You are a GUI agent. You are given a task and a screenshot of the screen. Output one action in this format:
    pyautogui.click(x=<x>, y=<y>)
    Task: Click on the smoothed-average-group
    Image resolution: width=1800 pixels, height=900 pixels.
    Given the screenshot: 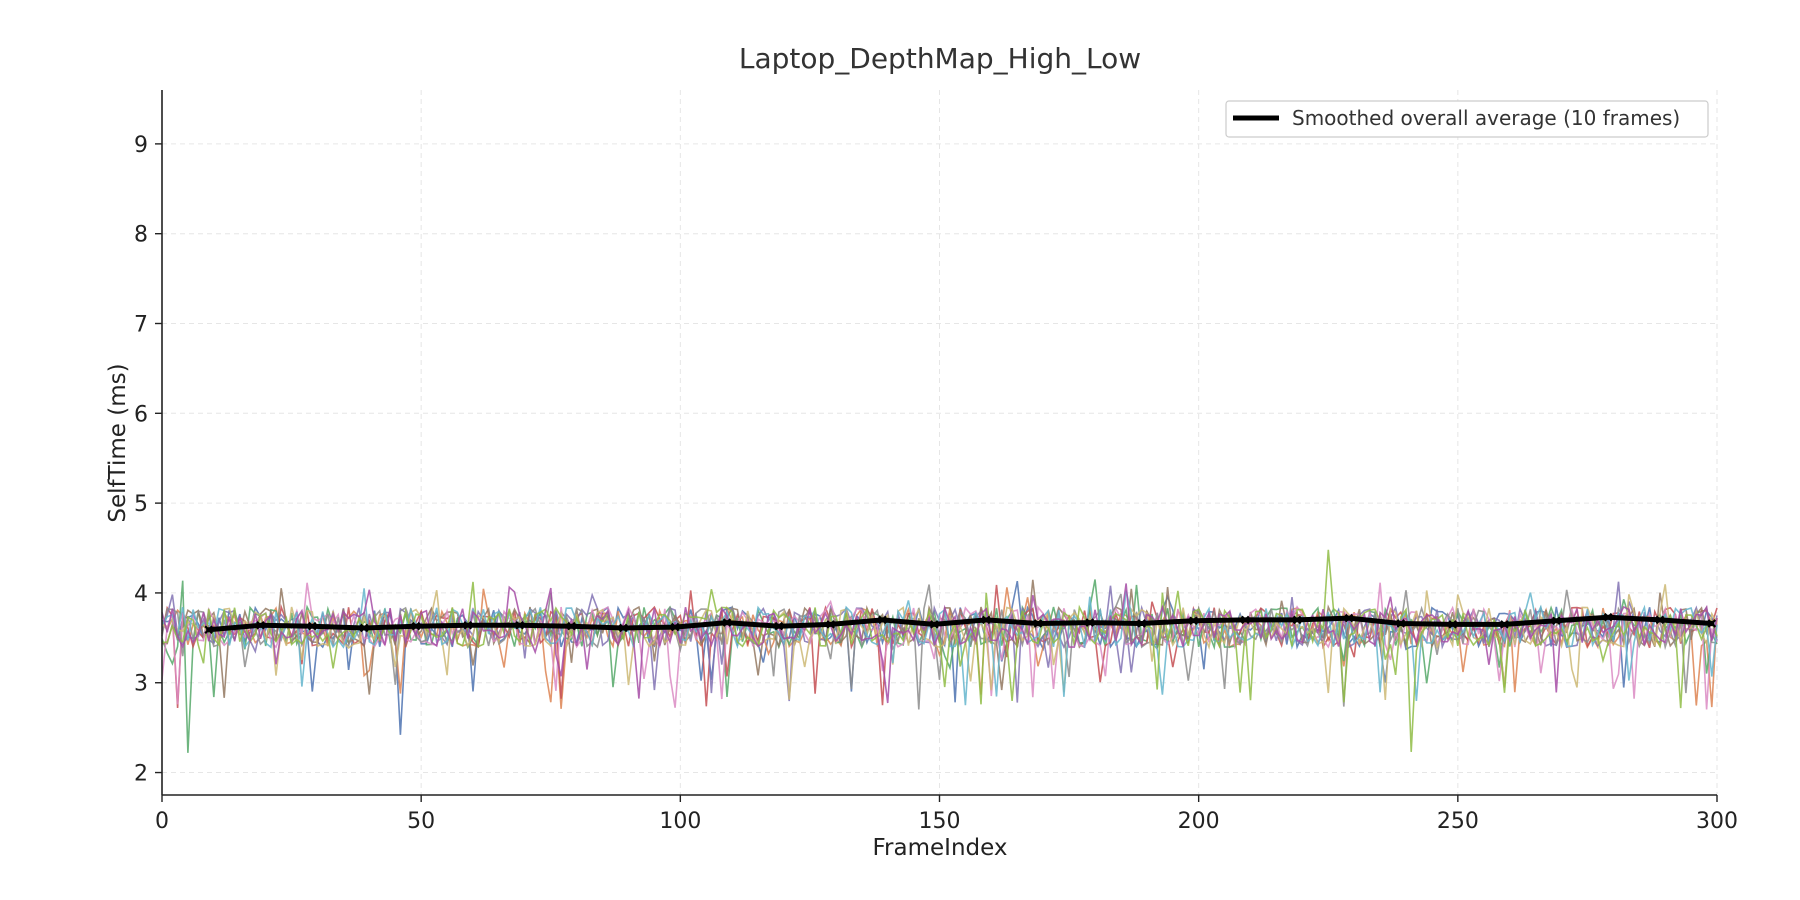 What is the action you would take?
    pyautogui.click(x=960, y=623)
    